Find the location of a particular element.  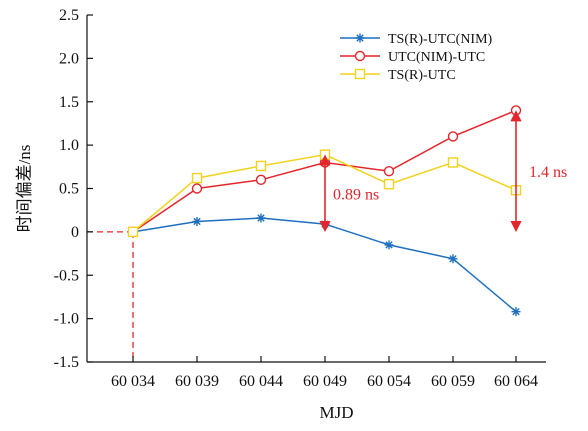

series-line is located at coordinates (324, 265).